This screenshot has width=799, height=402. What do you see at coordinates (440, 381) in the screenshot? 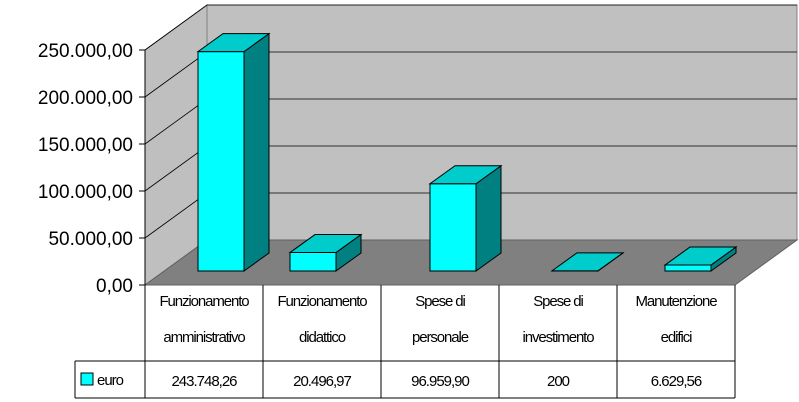
I see `data-table-value: 96.959,90` at bounding box center [440, 381].